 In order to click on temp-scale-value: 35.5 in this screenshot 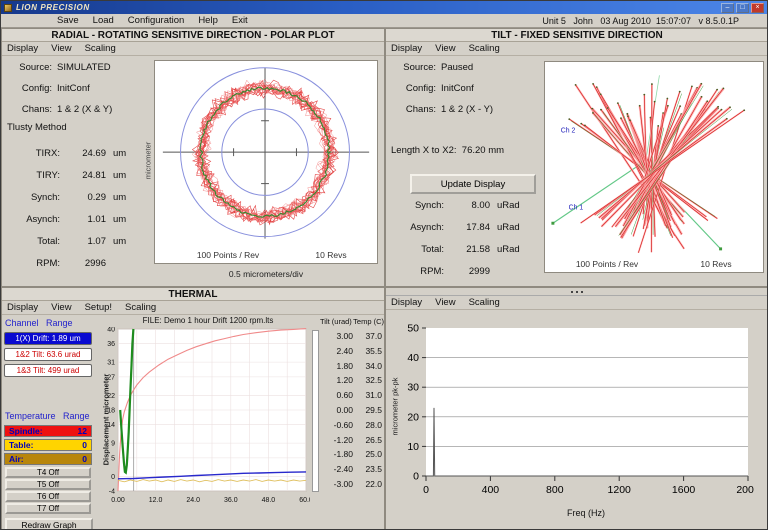, I will do `click(373, 350)`.